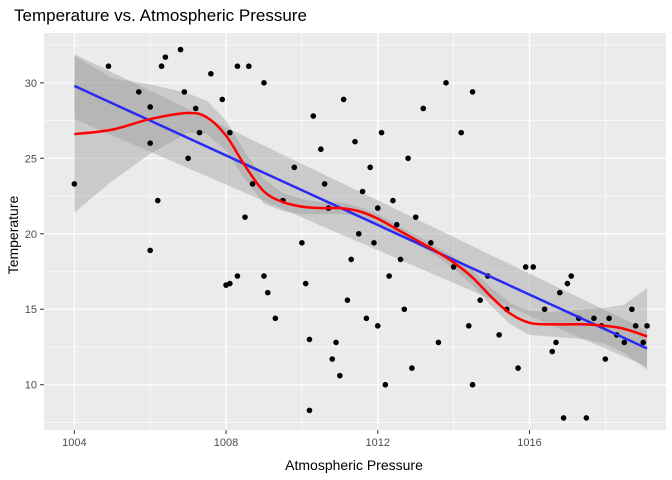 This screenshot has height=480, width=672. I want to click on chart-title: Temperature vs. Atmospheric Pressure, so click(160, 15).